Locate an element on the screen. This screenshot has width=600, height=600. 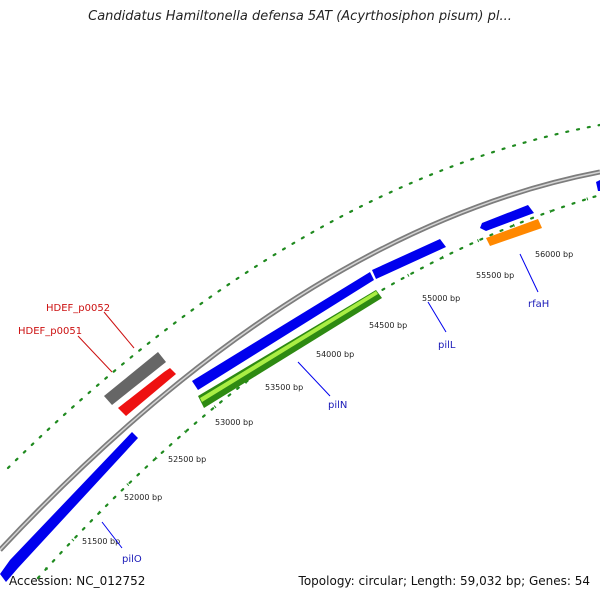
label-leader-pilL is located at coordinates (437, 317).